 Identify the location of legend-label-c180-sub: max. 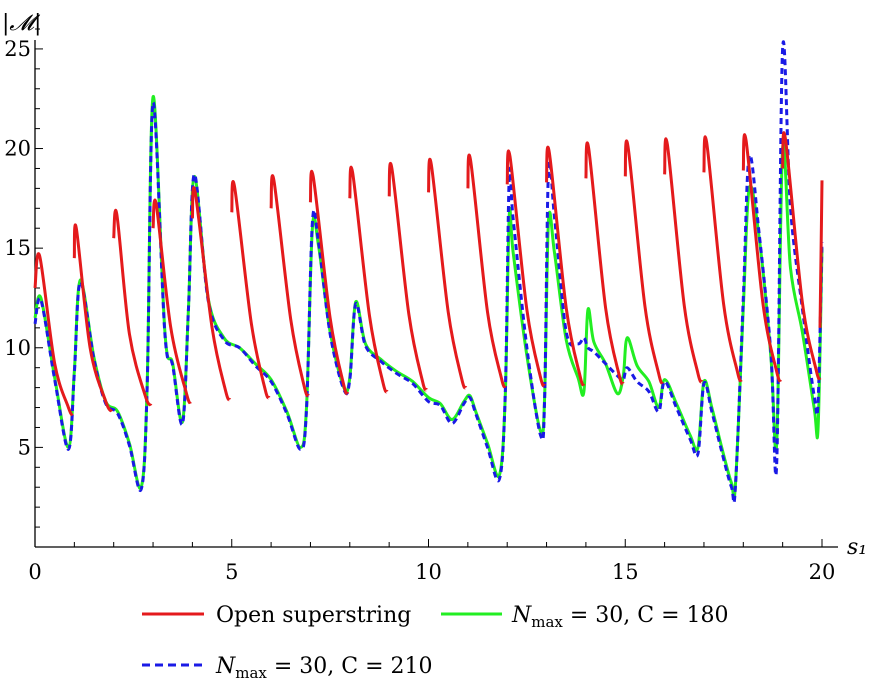
(547, 622).